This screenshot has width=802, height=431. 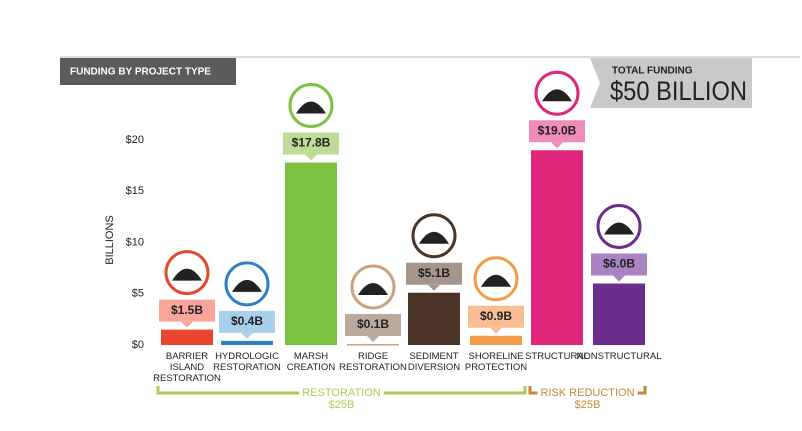 I want to click on value-label: $0.1B, so click(x=373, y=324).